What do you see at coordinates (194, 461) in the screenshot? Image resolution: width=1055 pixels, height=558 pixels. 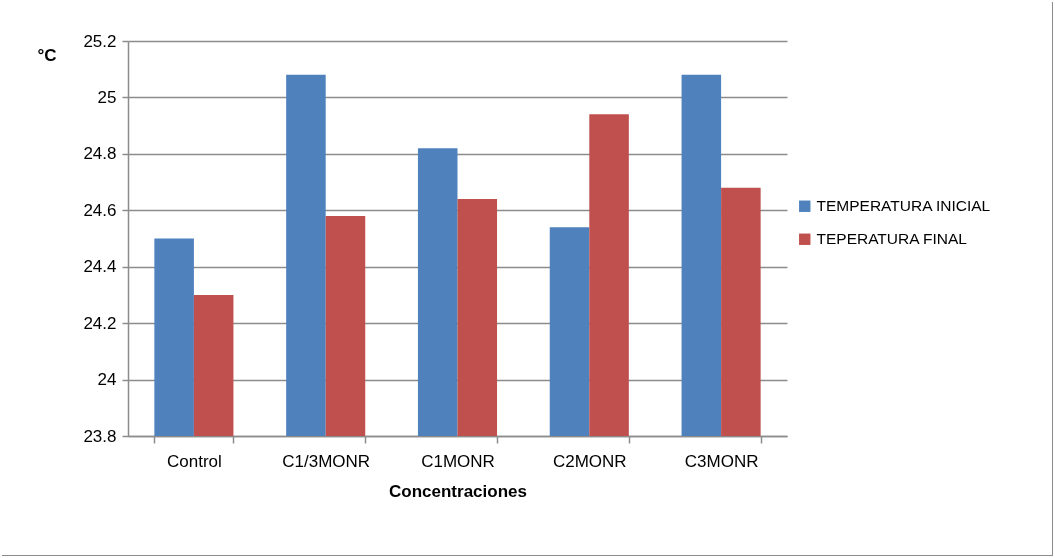 I see `x-tick-label: Control` at bounding box center [194, 461].